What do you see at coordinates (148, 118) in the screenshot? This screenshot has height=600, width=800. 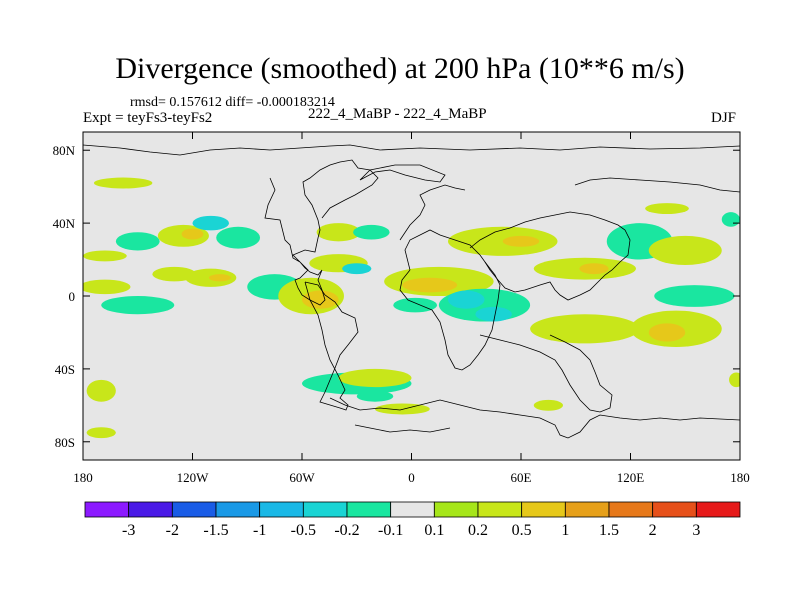 I see `experiment-label: Expt = teyFs3-teyFs2` at bounding box center [148, 118].